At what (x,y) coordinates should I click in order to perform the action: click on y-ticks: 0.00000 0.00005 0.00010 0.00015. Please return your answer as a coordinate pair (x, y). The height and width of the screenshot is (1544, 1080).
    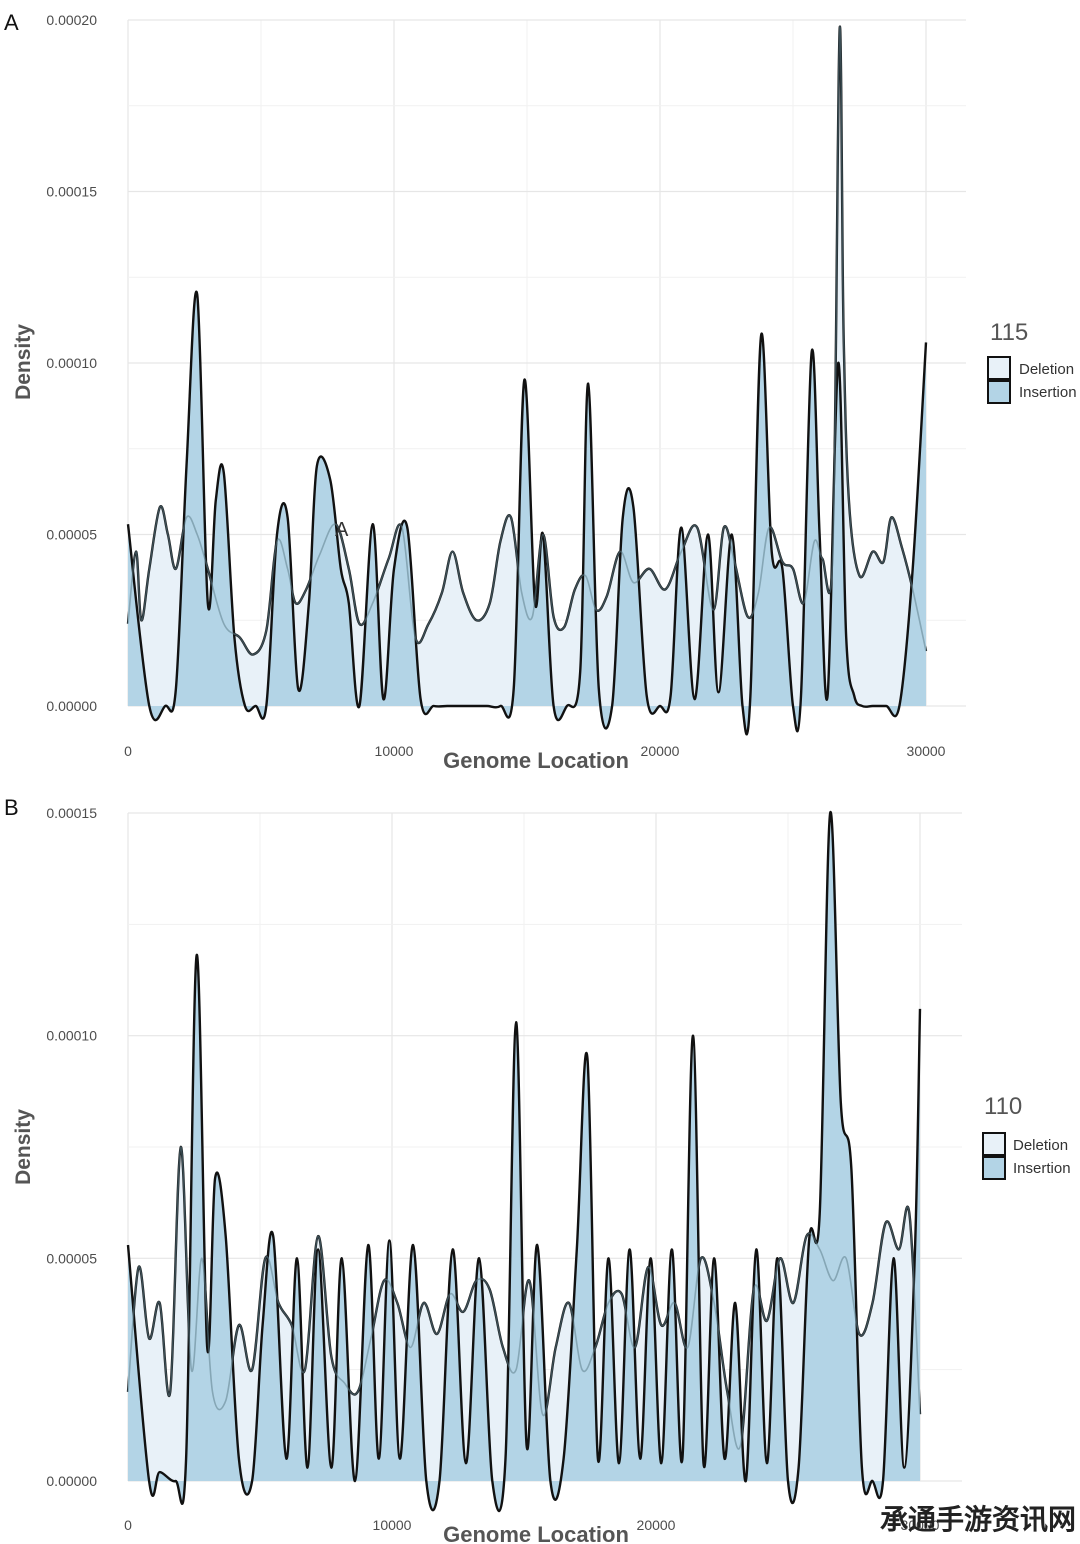
    Looking at the image, I should click on (71, 1147).